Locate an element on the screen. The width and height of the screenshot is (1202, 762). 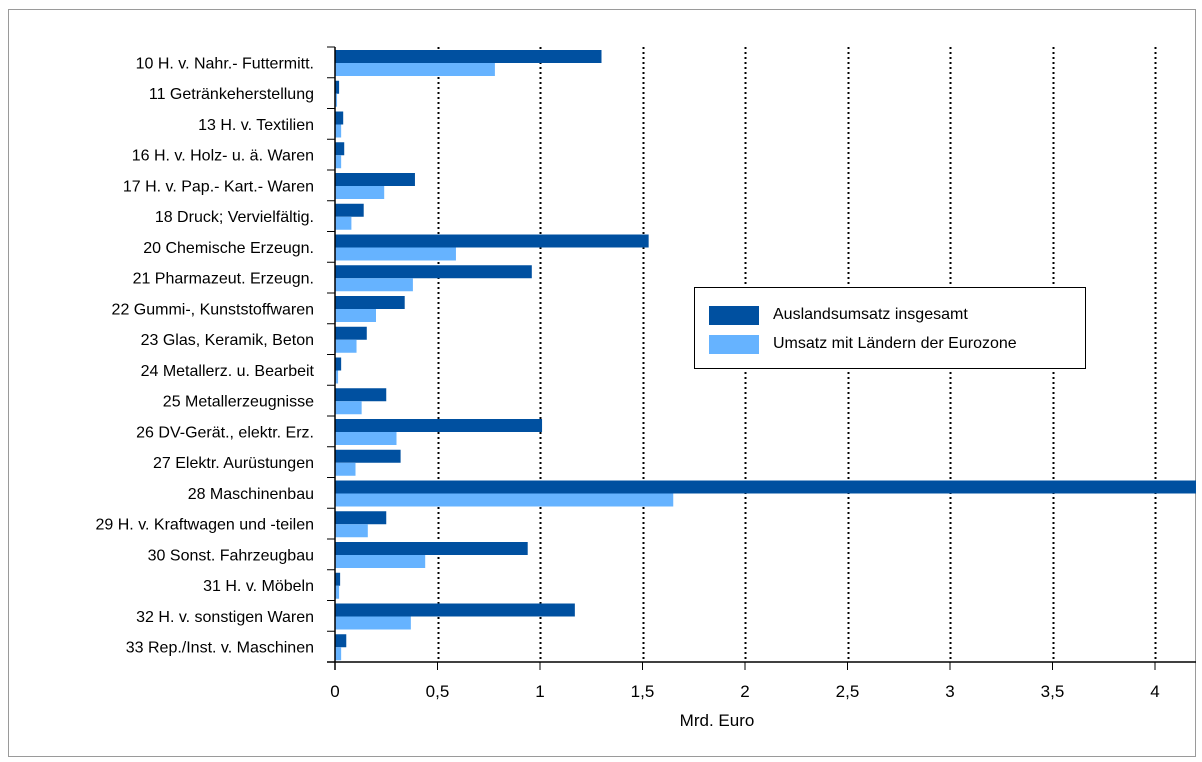
x-axis-title: Mrd. Euro is located at coordinates (717, 720).